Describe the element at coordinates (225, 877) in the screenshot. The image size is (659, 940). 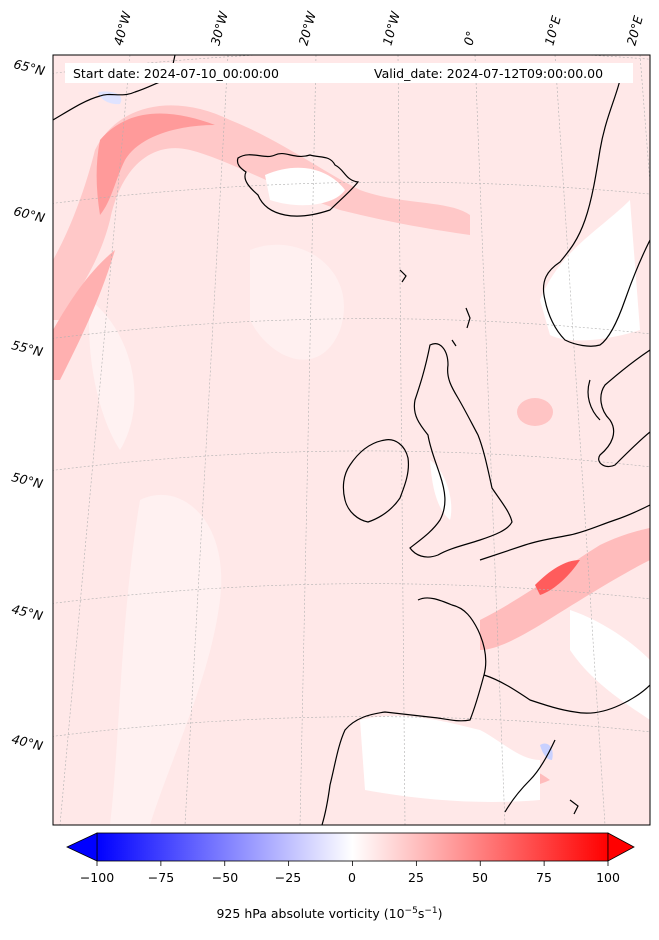
I see `colorbar-tick-label: −50` at that location.